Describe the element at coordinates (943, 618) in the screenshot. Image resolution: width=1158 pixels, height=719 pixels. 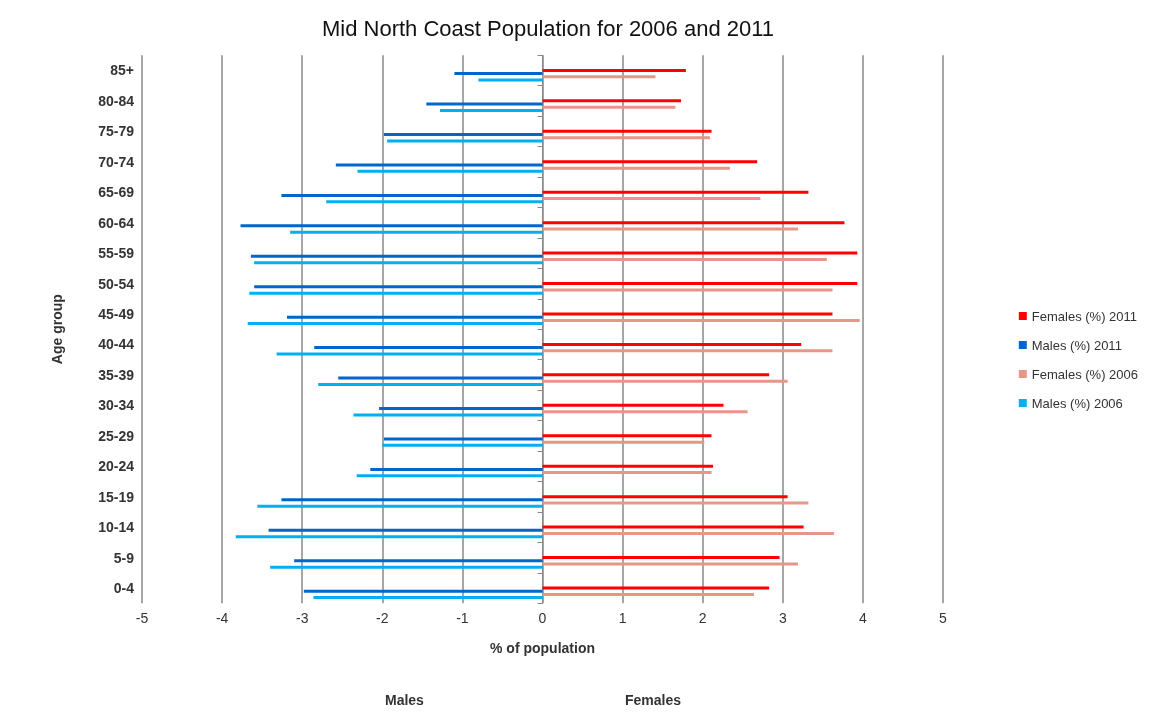
I see `x-tick-label: 5` at that location.